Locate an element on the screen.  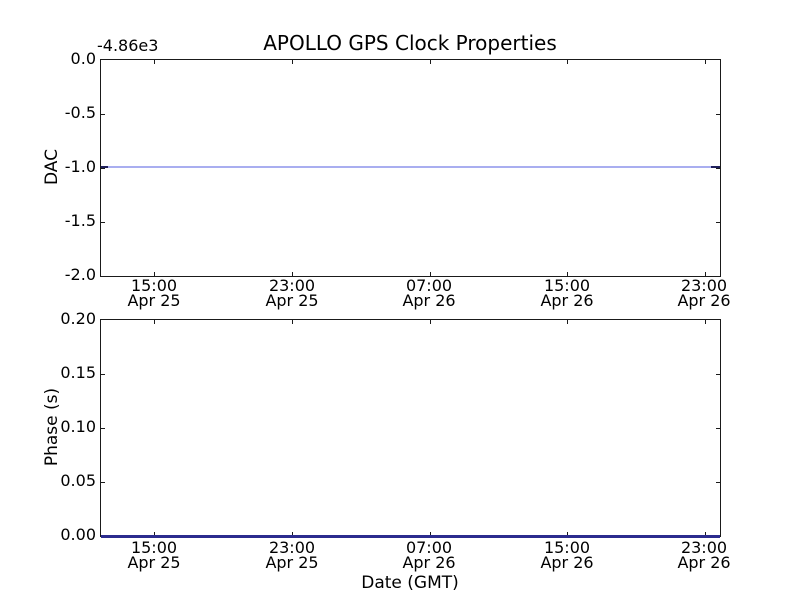
dac-data-line is located at coordinates (410, 167).